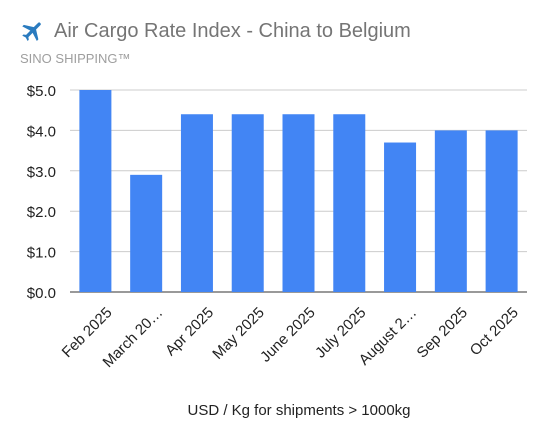  Describe the element at coordinates (41, 212) in the screenshot. I see `y-tick-label: $2.0` at that location.